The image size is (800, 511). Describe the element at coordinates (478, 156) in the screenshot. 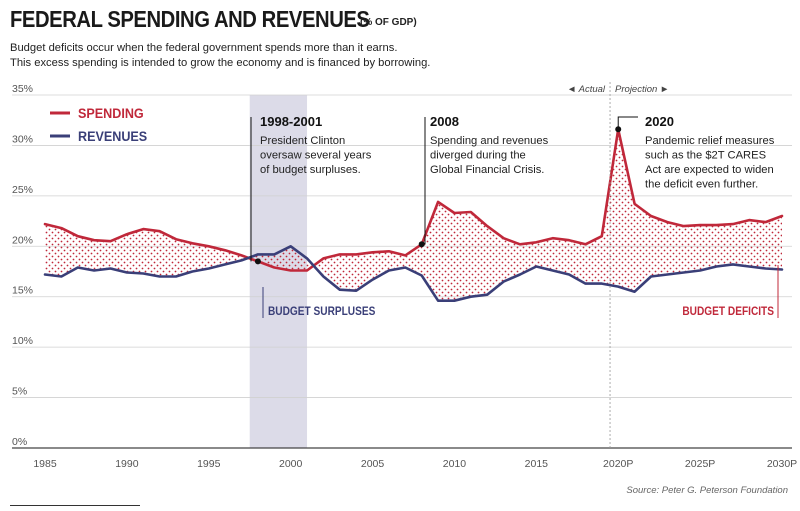

I see `annotation-text: diverged during the` at that location.